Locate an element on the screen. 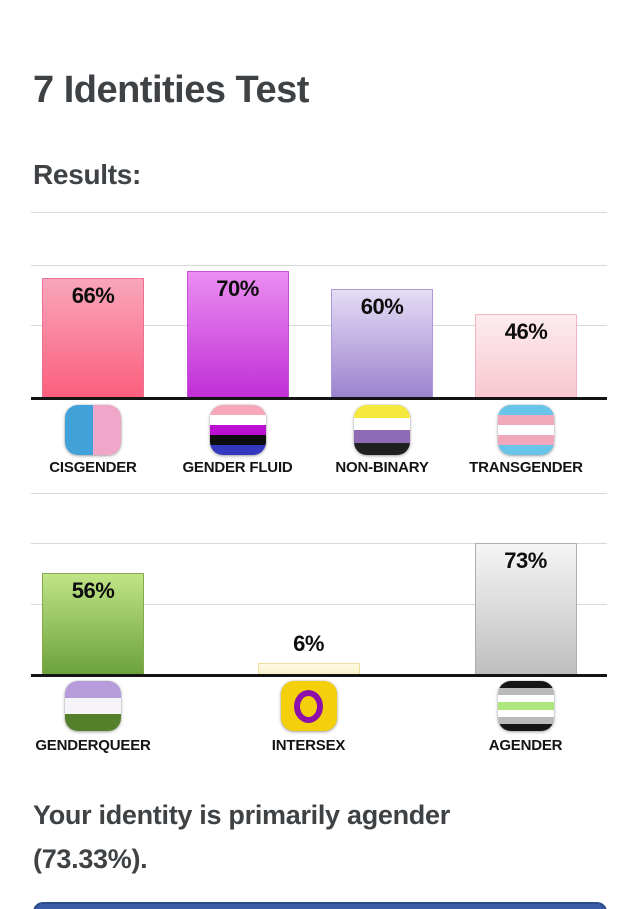 The width and height of the screenshot is (640, 909). identity-label: TRANSGENDER is located at coordinates (526, 467).